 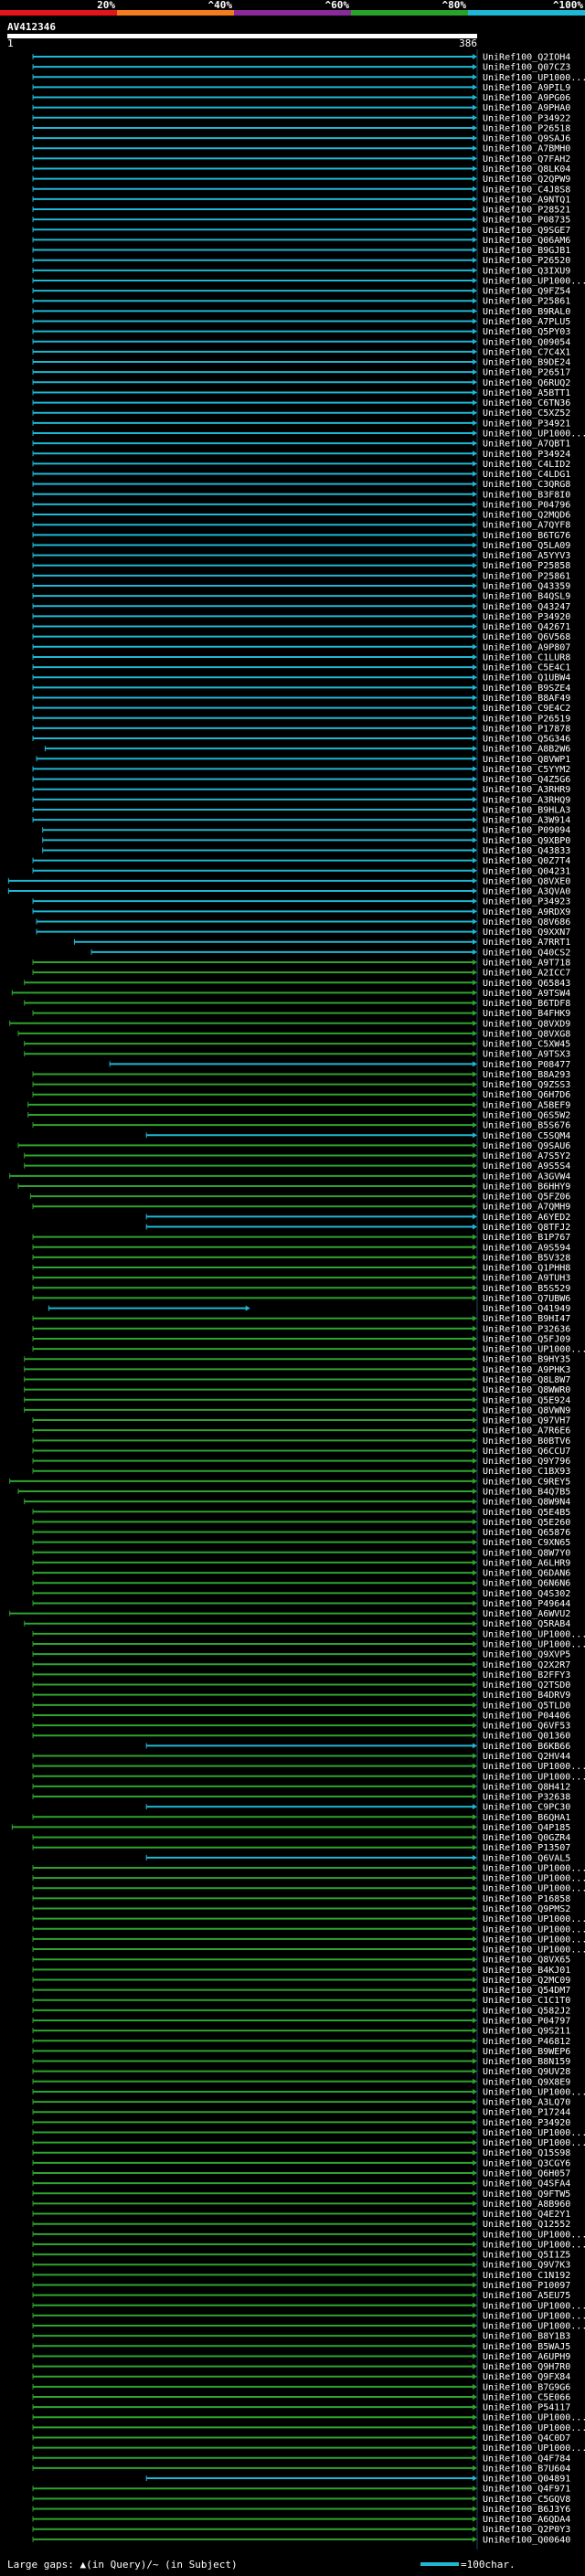 What do you see at coordinates (527, 465) in the screenshot?
I see `subject-label: UniRef100_C4LID2` at bounding box center [527, 465].